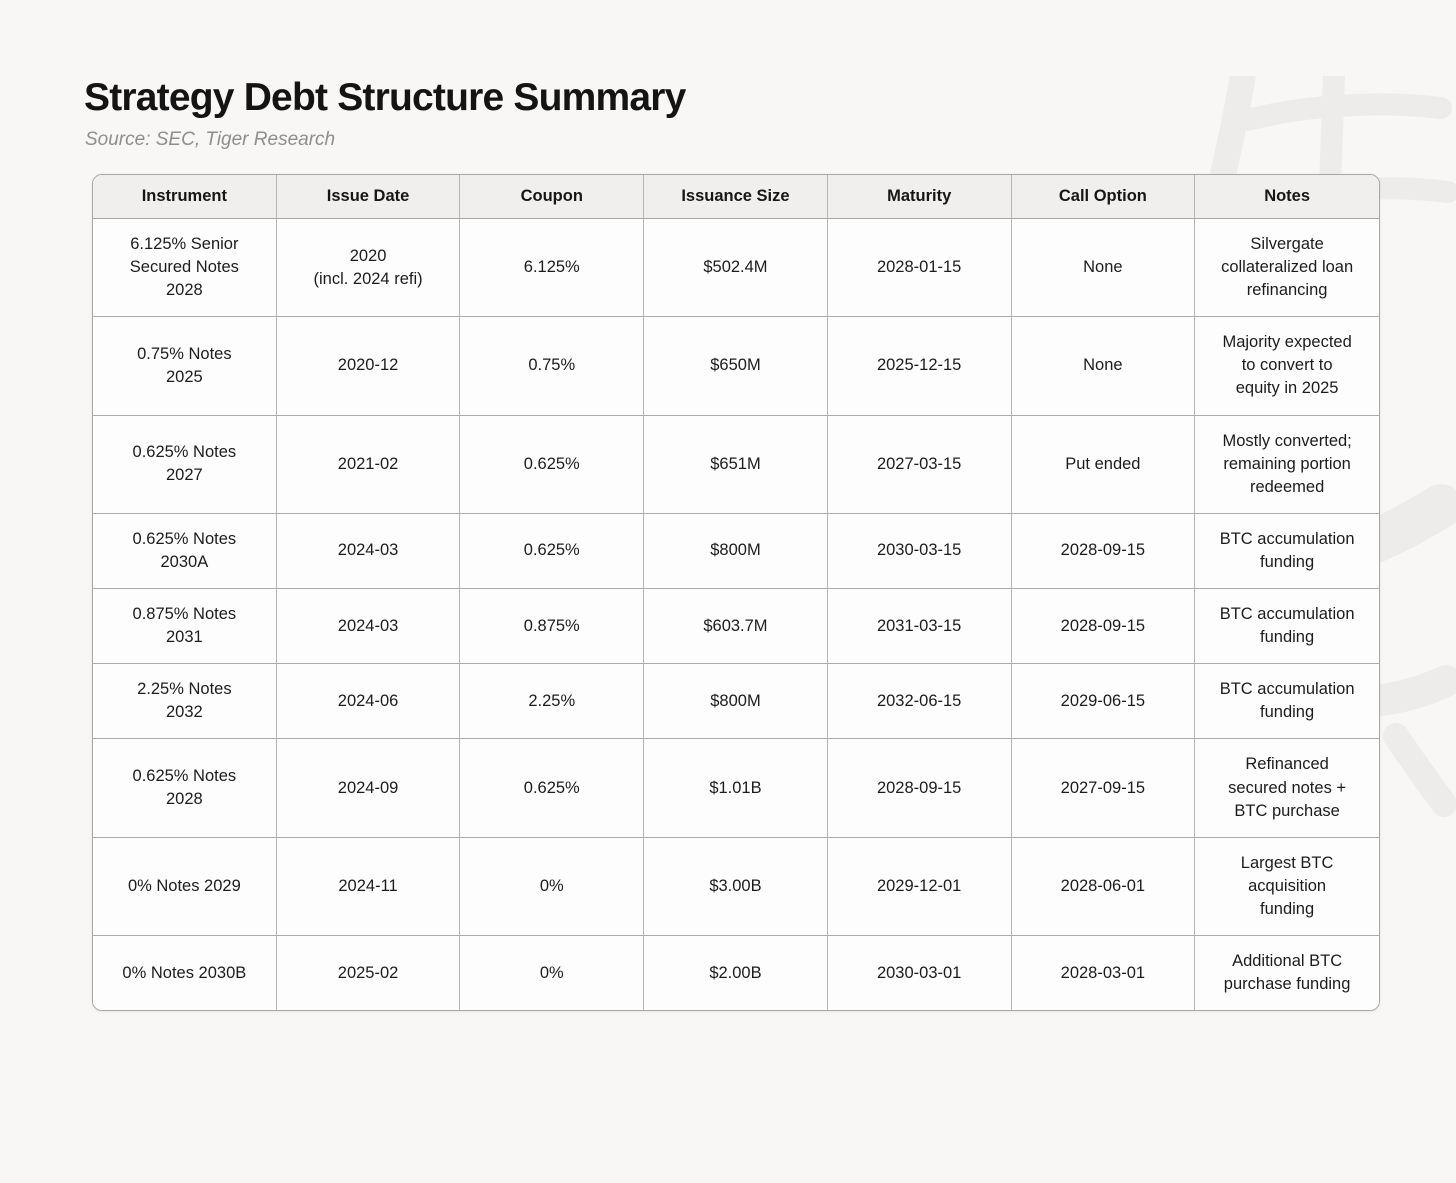 The width and height of the screenshot is (1456, 1183). Describe the element at coordinates (185, 627) in the screenshot. I see `table-cell: 0.875% Notes 2031` at that location.